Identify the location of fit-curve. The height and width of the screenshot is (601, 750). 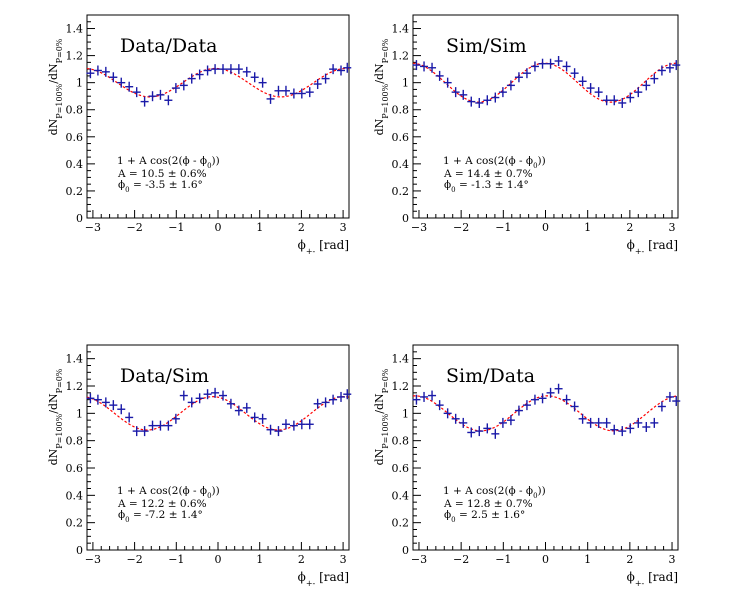
(545, 82).